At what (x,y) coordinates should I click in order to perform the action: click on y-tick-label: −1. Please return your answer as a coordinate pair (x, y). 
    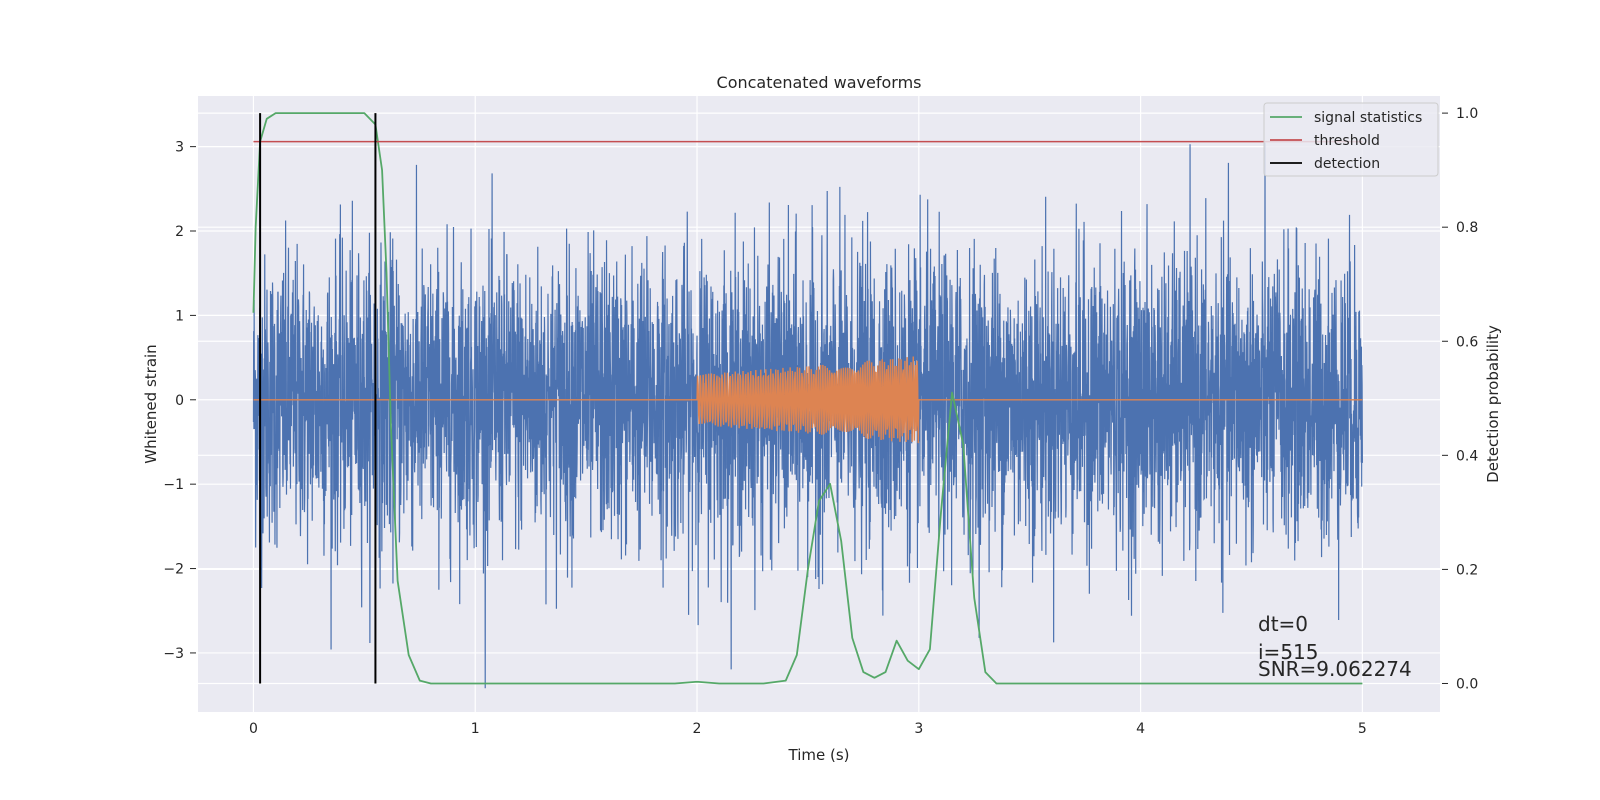
    Looking at the image, I should click on (173, 485).